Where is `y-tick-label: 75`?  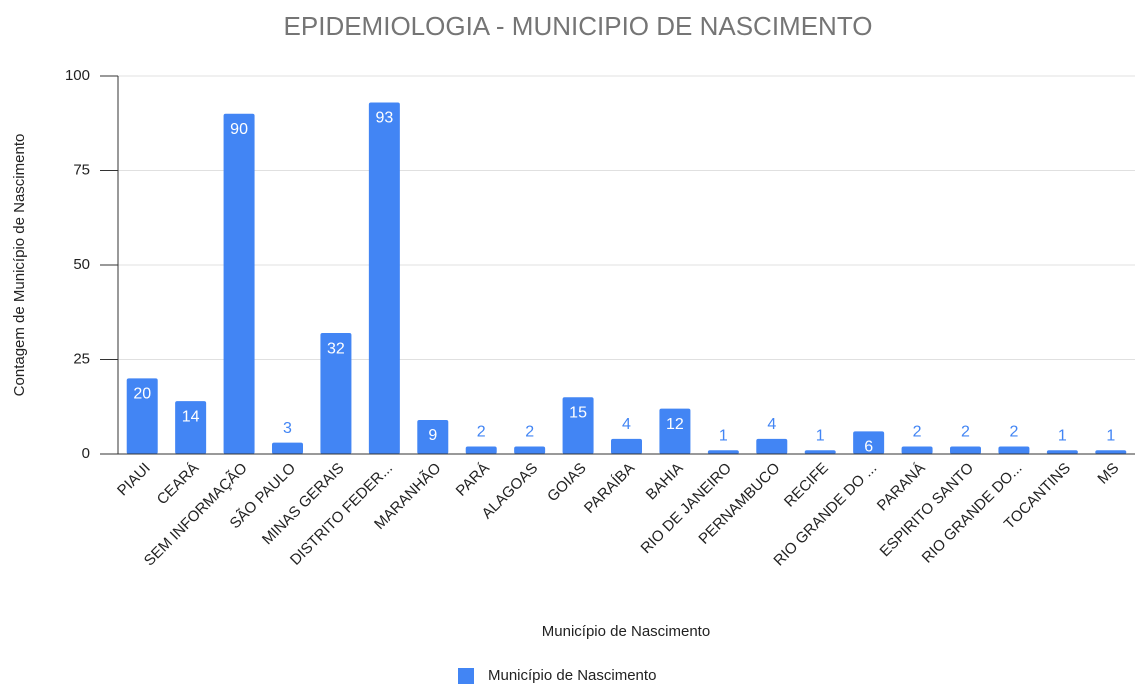
y-tick-label: 75 is located at coordinates (81, 169).